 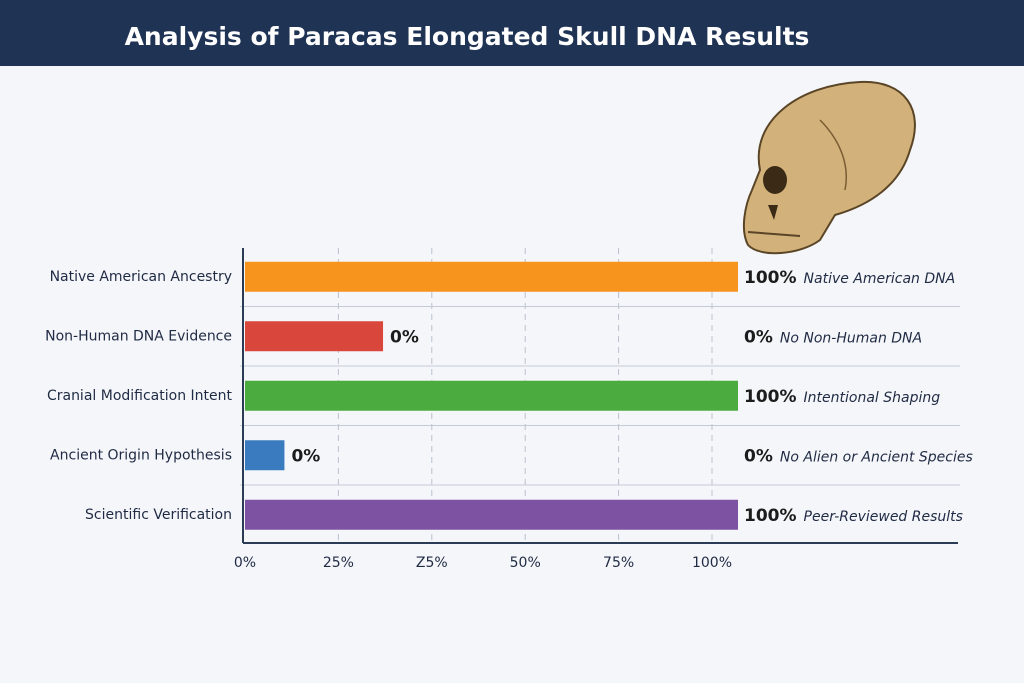 I want to click on category-label: Non-Human DNA Evidence, so click(x=138, y=336).